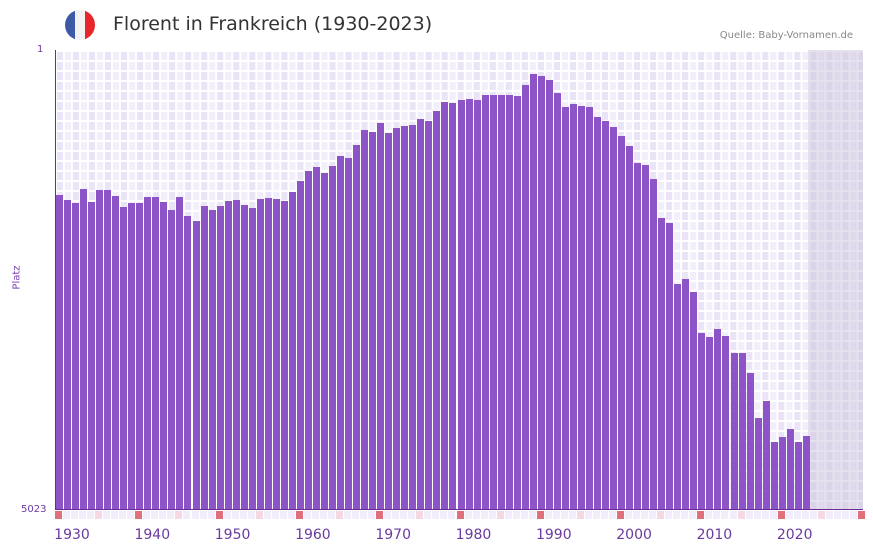  I want to click on bar-1939, so click(132, 356).